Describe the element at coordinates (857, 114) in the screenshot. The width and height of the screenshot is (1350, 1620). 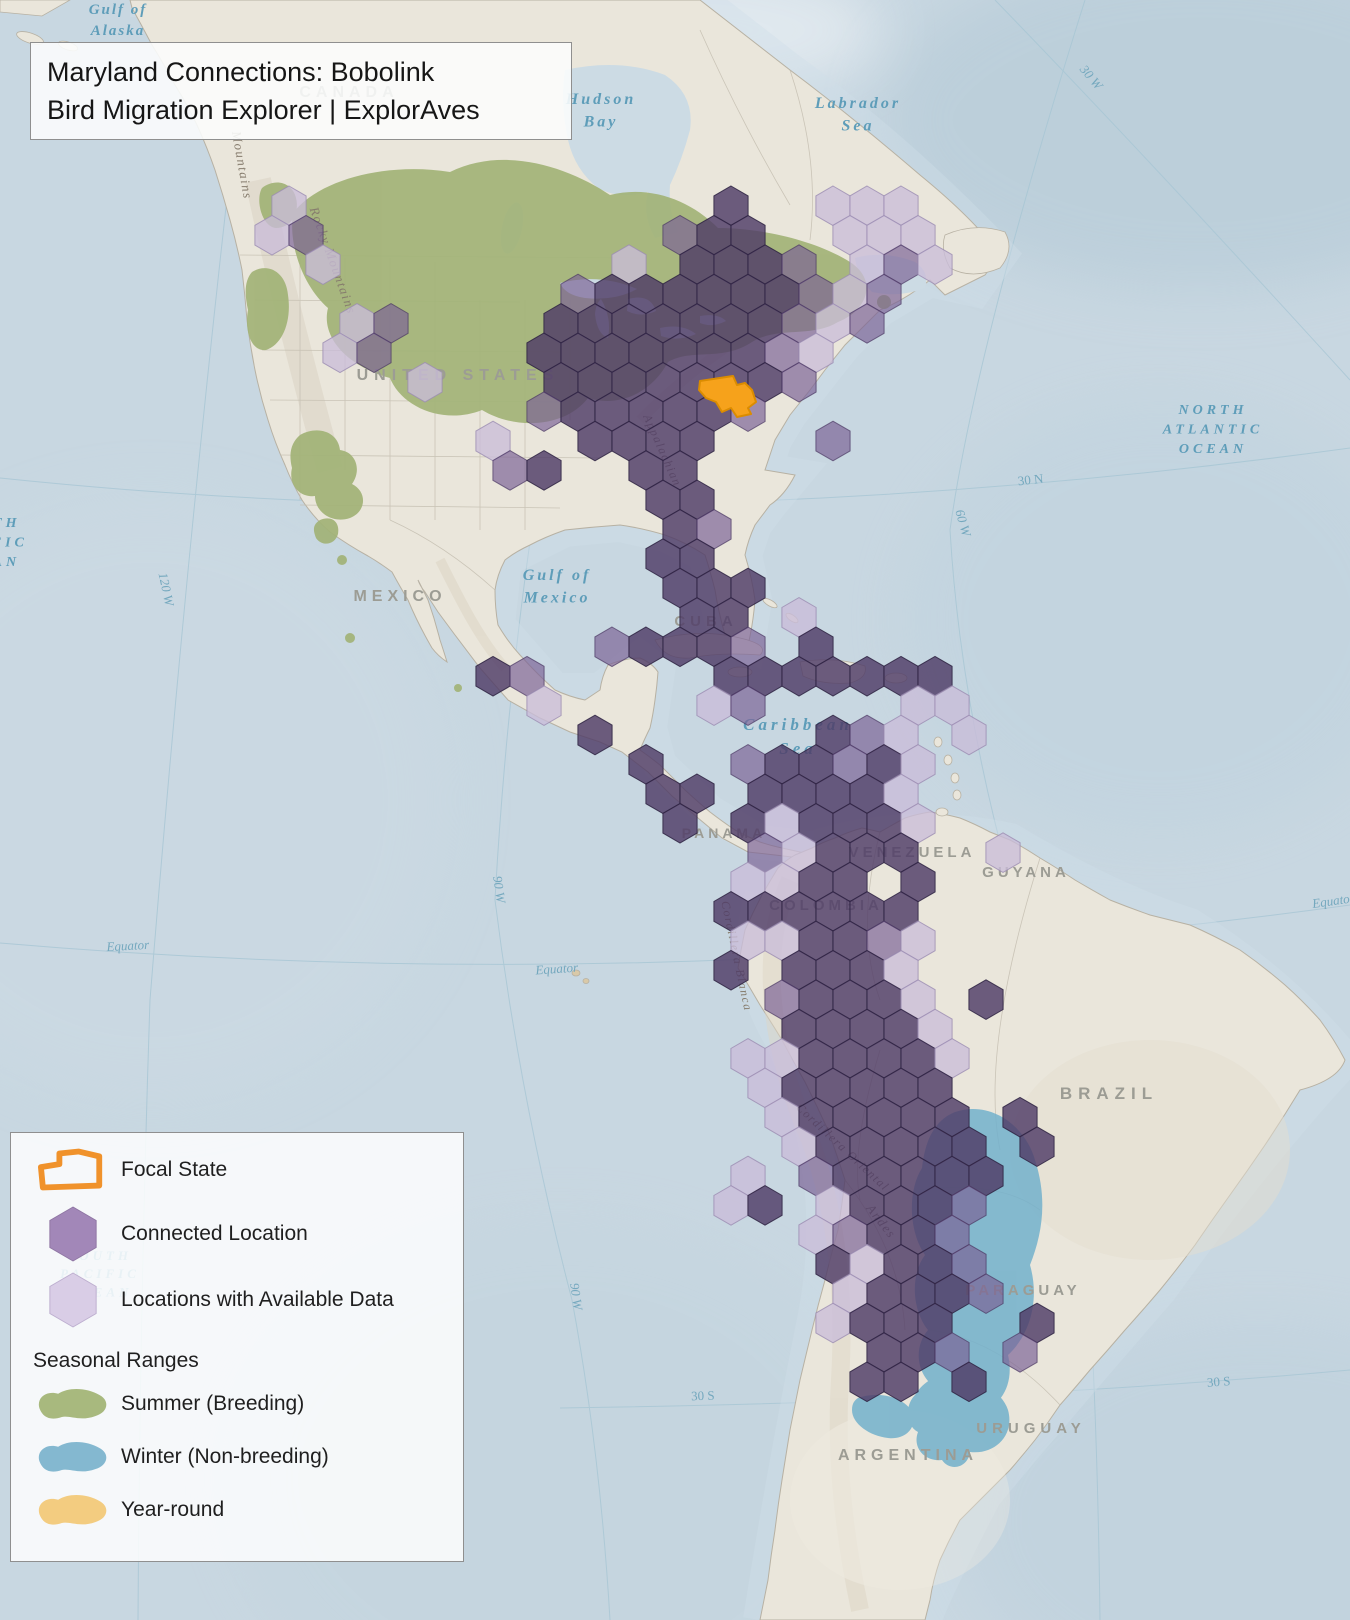
I see `labrador-sea-label: Labrador Sea` at that location.